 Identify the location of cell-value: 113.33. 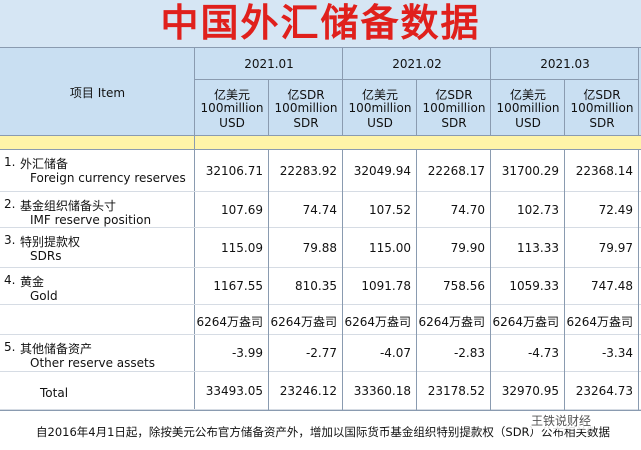
(538, 247).